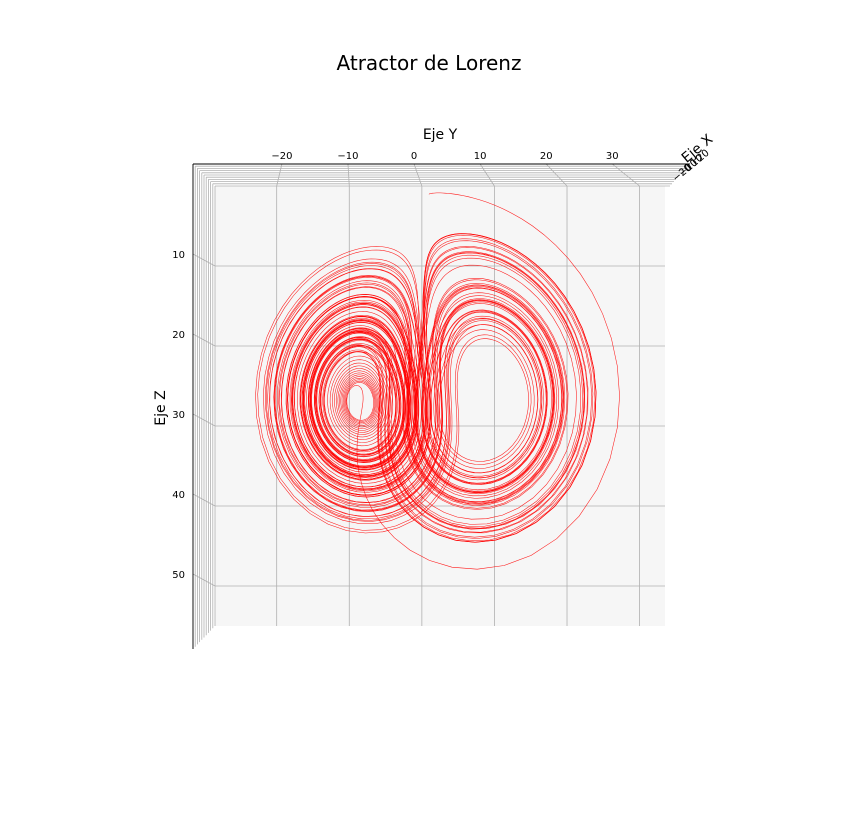 The height and width of the screenshot is (836, 858). What do you see at coordinates (281, 156) in the screenshot?
I see `y-tick-label: −20` at bounding box center [281, 156].